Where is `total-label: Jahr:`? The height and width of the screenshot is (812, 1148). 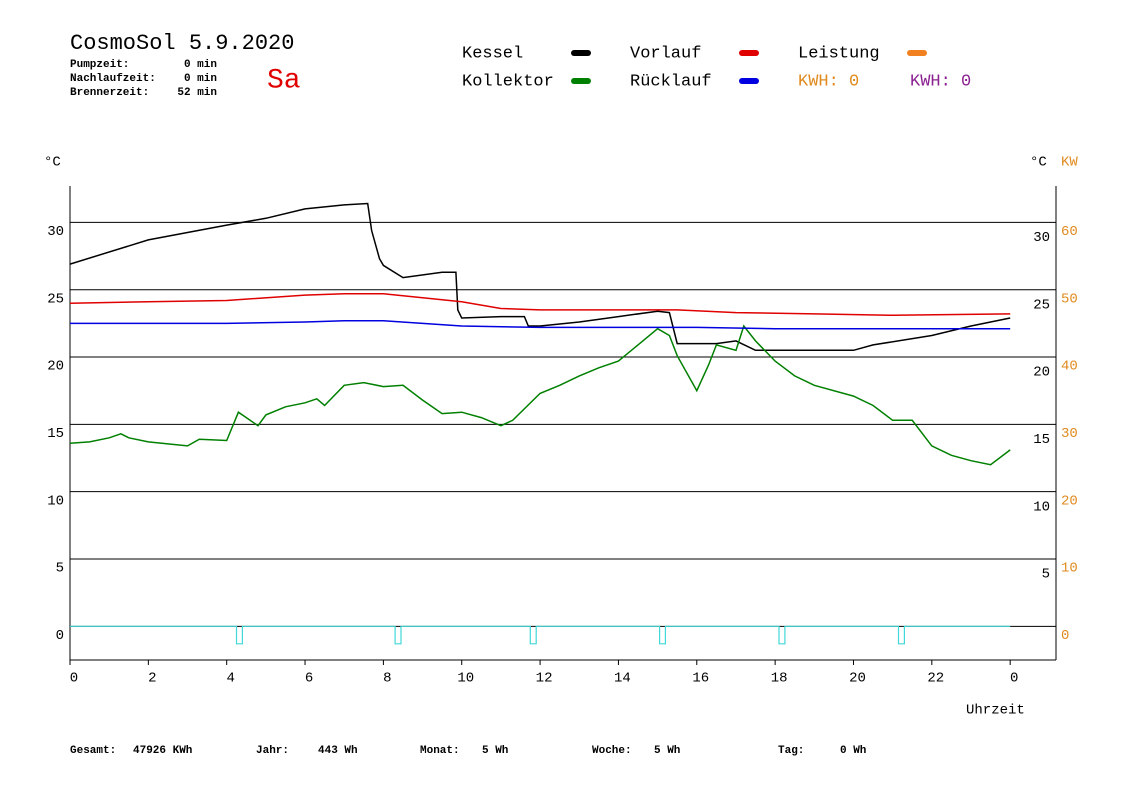
total-label: Jahr: is located at coordinates (272, 751).